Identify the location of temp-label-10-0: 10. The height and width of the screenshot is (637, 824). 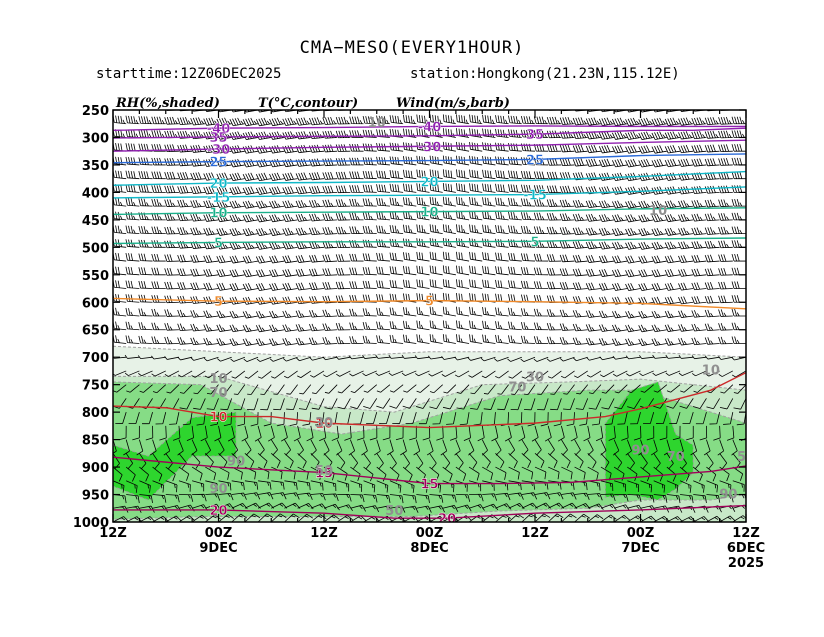
(218, 418).